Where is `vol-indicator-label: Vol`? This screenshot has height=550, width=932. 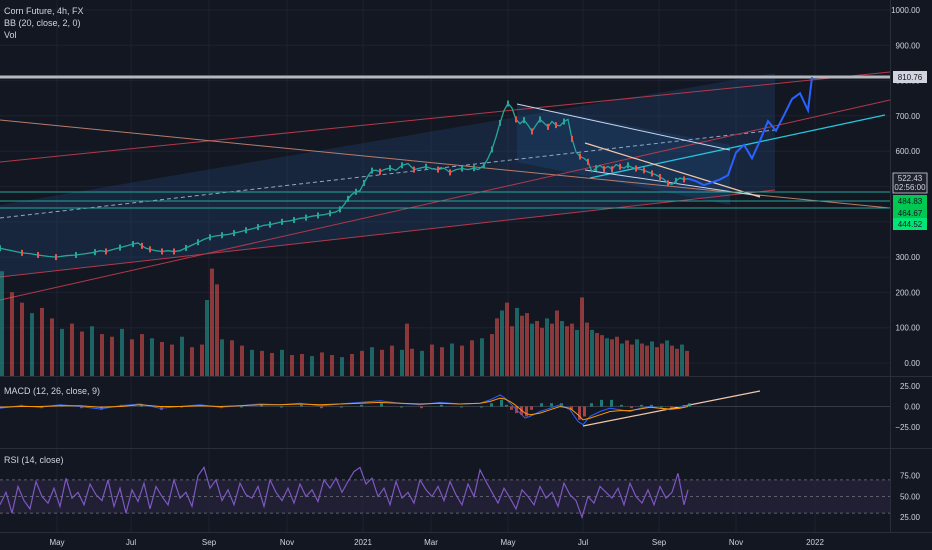
vol-indicator-label: Vol is located at coordinates (10, 35).